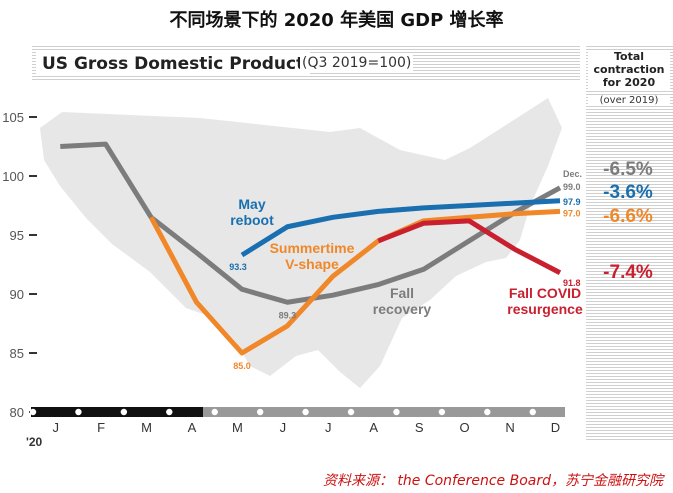 This screenshot has width=673, height=493. Describe the element at coordinates (545, 309) in the screenshot. I see `series-name-label: resurgence` at that location.